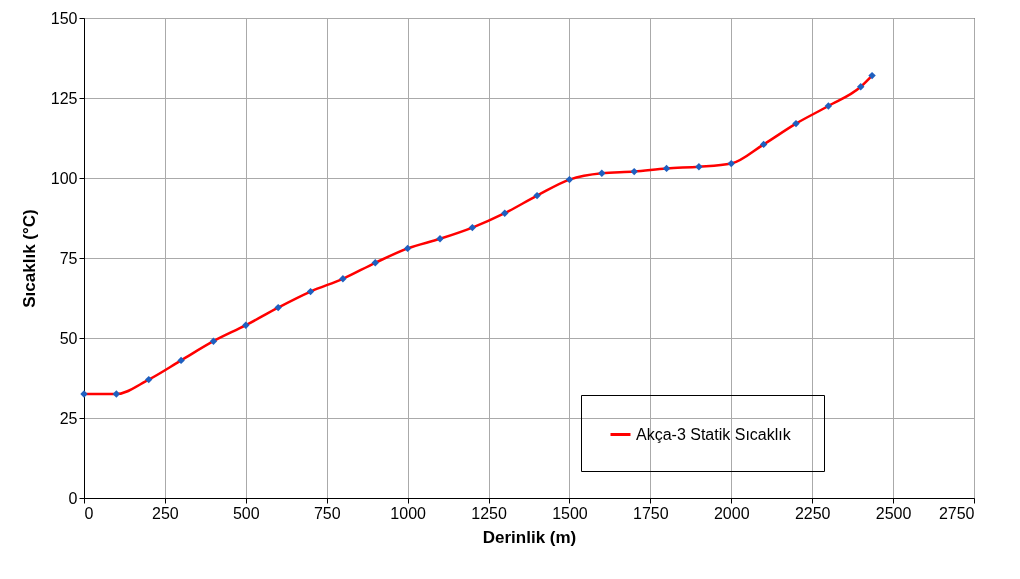 The height and width of the screenshot is (579, 1020). Describe the element at coordinates (529, 537) in the screenshot. I see `x-axis-title: Derinlik (m)` at that location.